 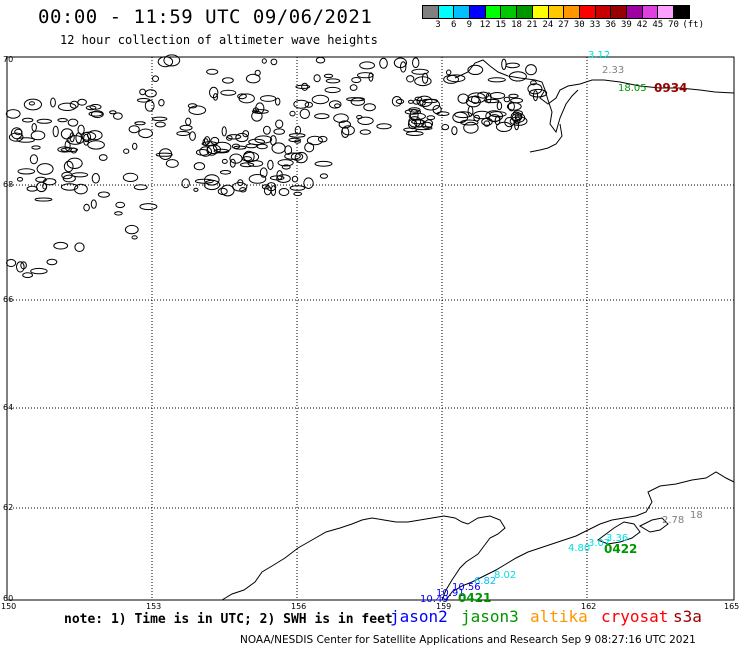 What do you see at coordinates (556, 12) in the screenshot?
I see `color-scale-swatches` at bounding box center [556, 12].